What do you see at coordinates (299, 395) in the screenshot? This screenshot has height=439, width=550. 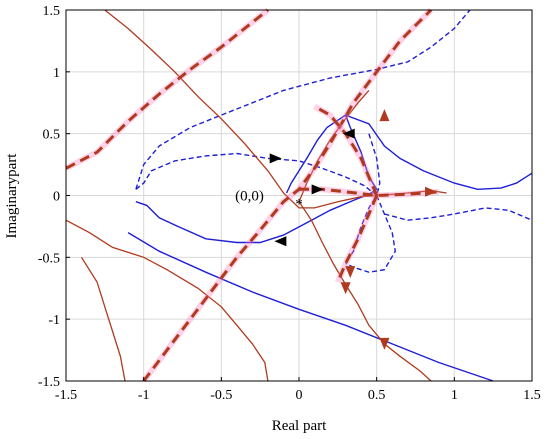 I see `x-tick-label: 0` at bounding box center [299, 395].